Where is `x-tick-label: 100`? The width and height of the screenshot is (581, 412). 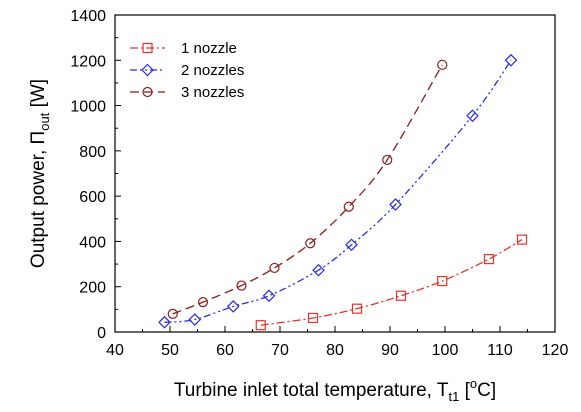
x-tick-label: 100 is located at coordinates (445, 350).